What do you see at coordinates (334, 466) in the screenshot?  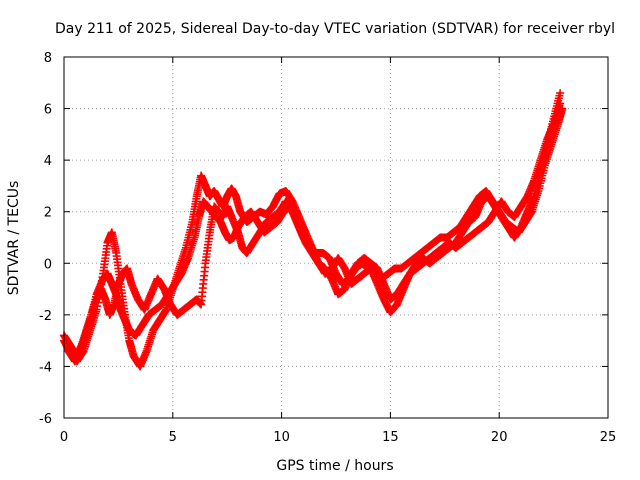 I see `x-axis-label: GPS time / hours` at bounding box center [334, 466].